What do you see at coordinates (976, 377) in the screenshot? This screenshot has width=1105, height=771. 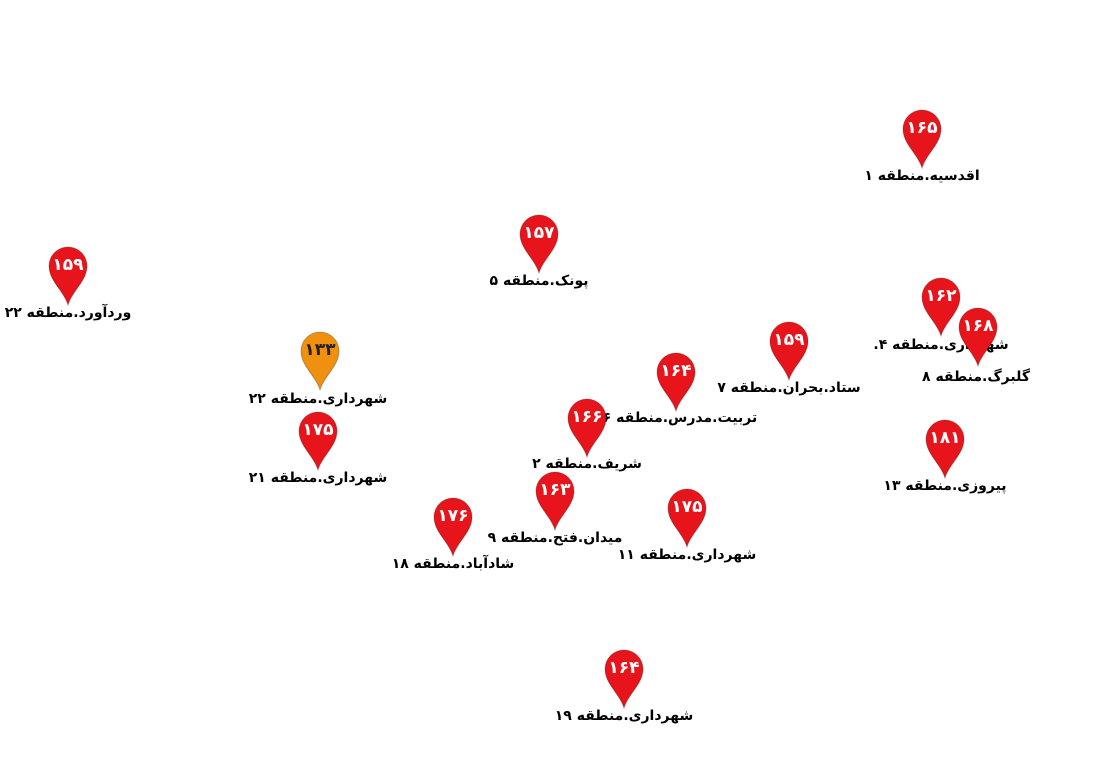 I see `marker-label: گلبرگ.منطقه ۸` at bounding box center [976, 377].